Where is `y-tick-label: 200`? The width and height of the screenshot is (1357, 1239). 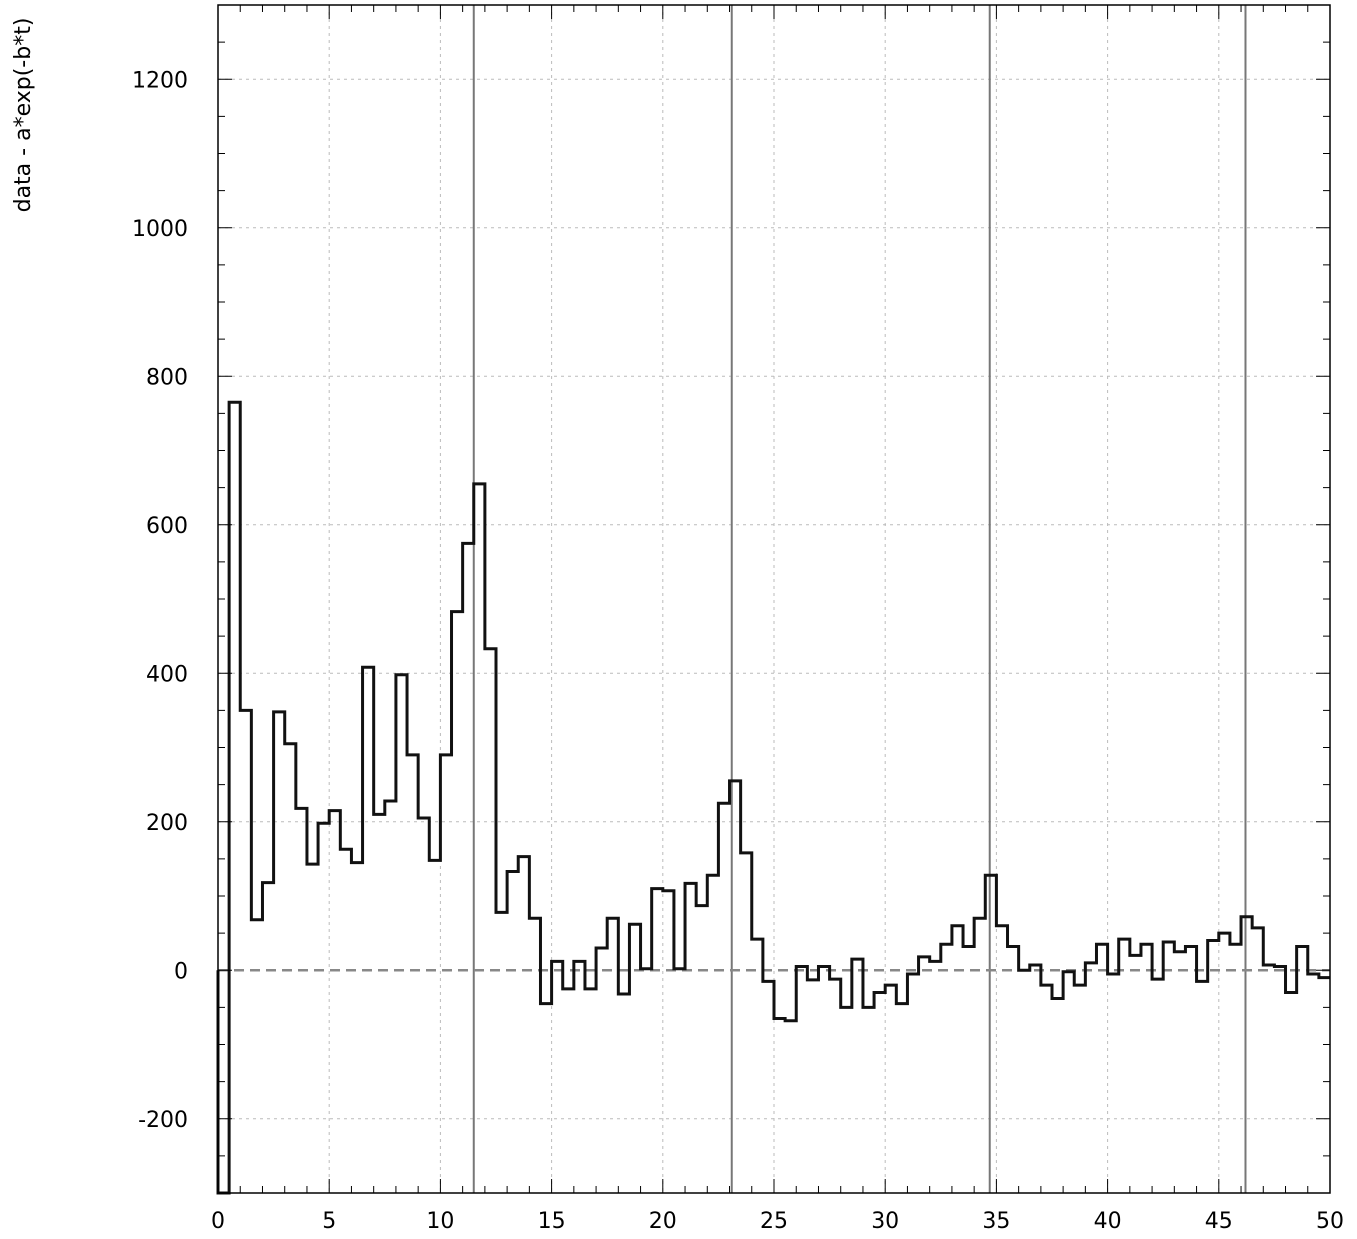 y-tick-label: 200 is located at coordinates (167, 823).